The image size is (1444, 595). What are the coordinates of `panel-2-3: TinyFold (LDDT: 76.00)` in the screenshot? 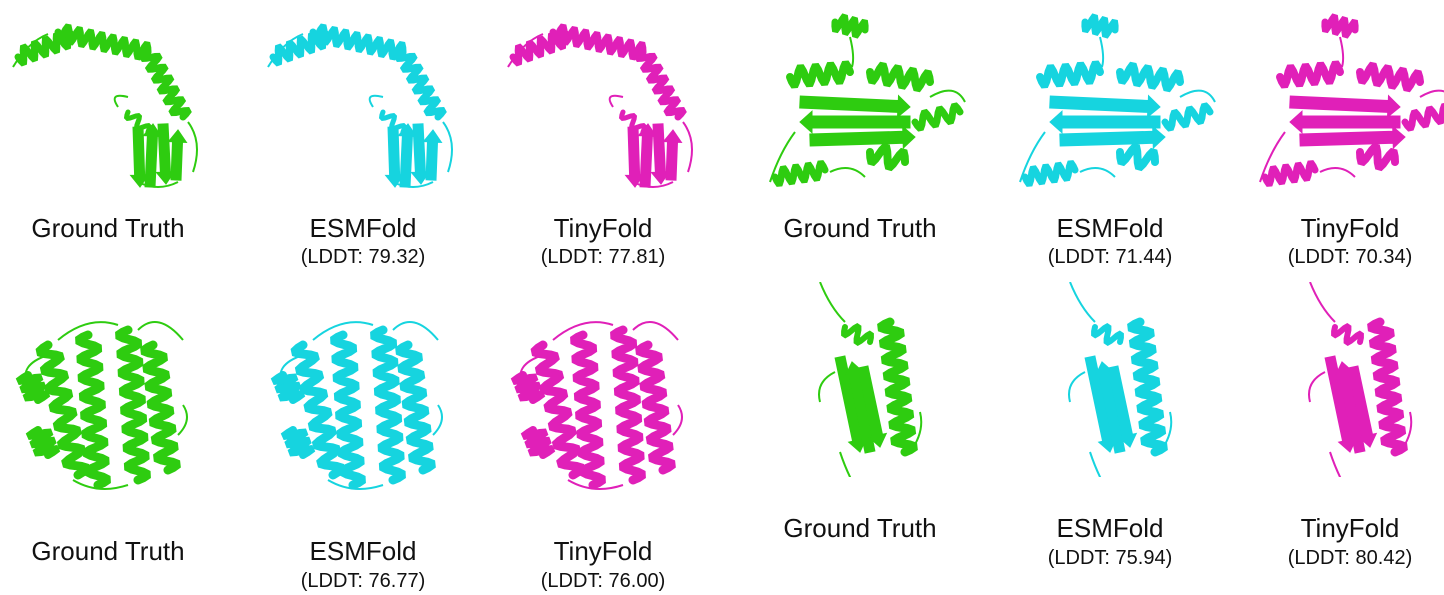 It's located at (603, 450).